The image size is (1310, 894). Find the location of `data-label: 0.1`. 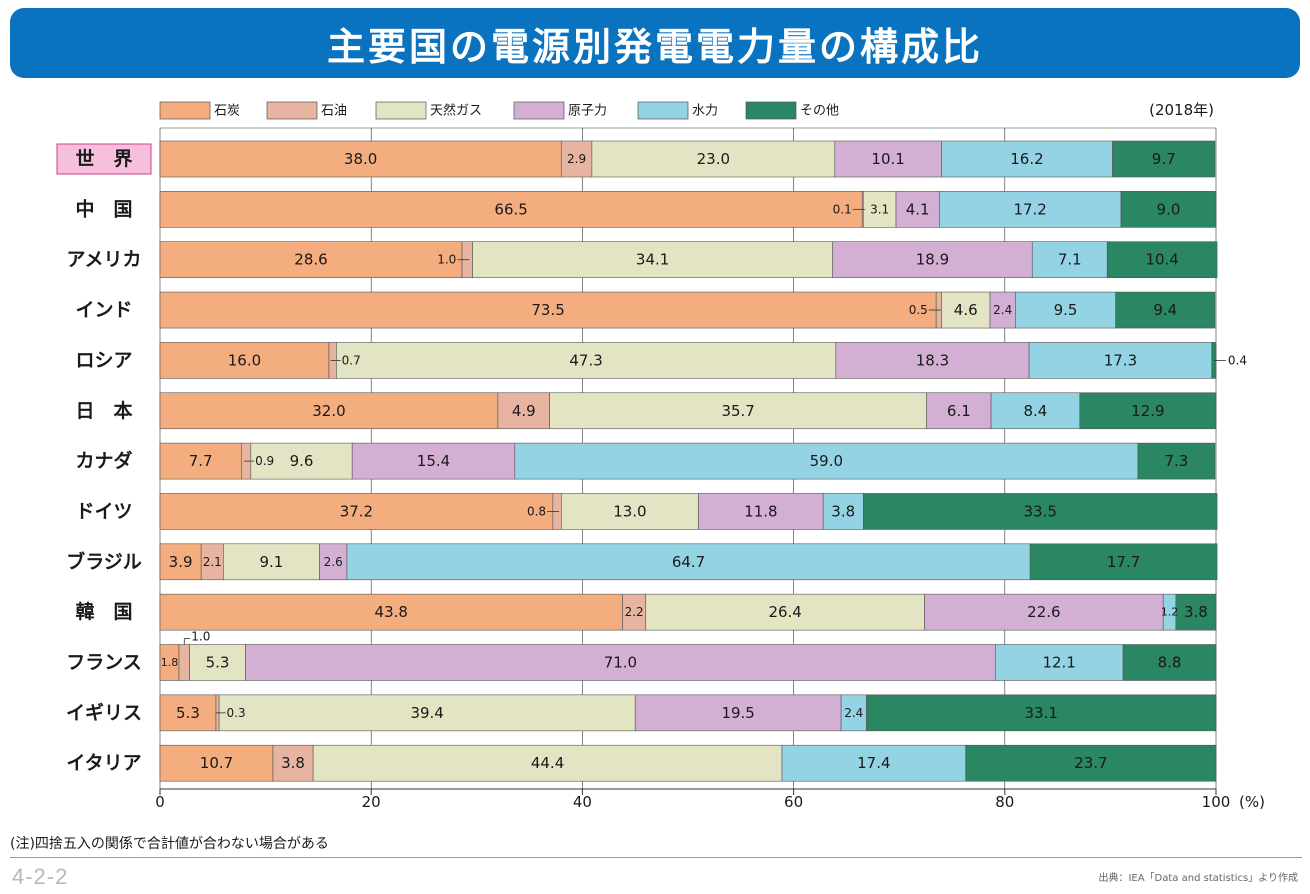

data-label: 0.1 is located at coordinates (842, 209).